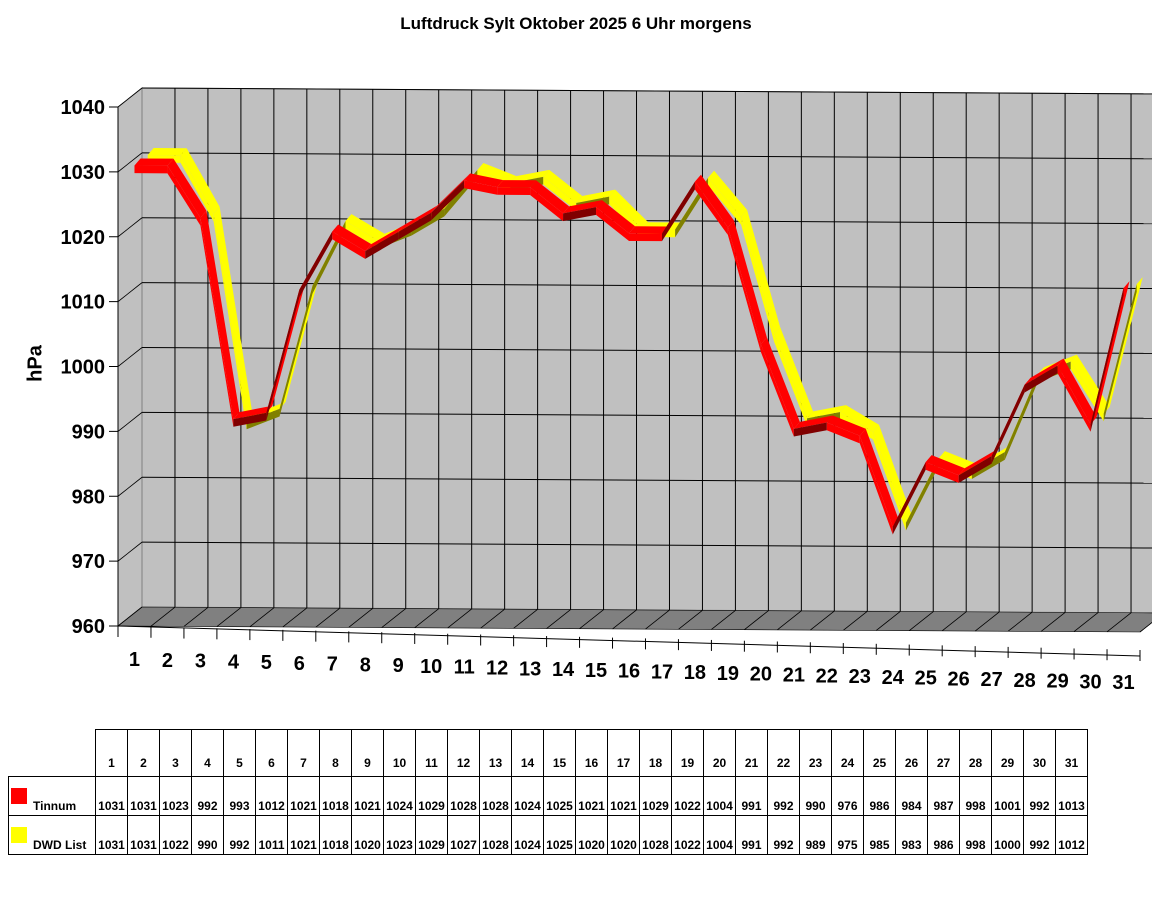  Describe the element at coordinates (111, 753) in the screenshot. I see `table-day-header: 1` at that location.